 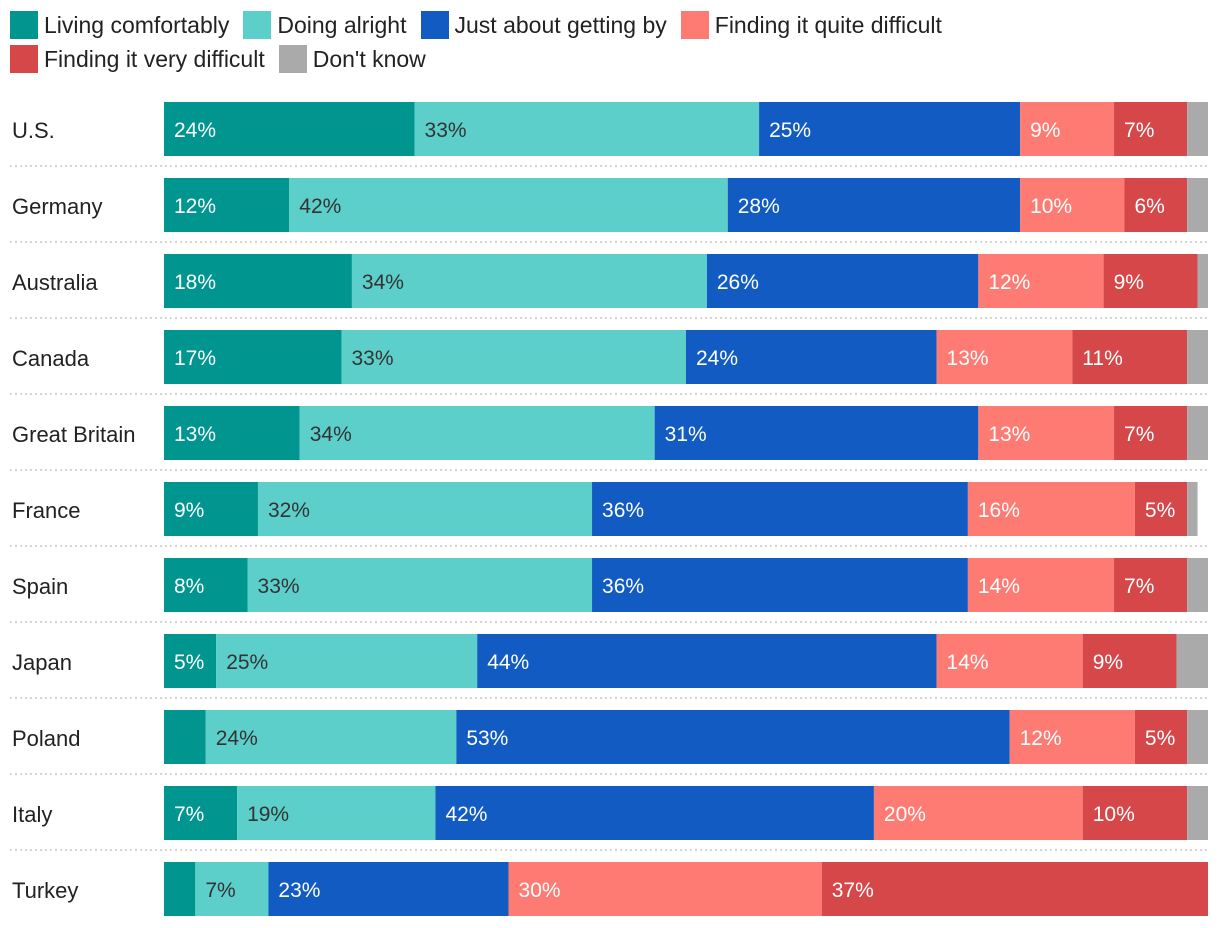 What do you see at coordinates (968, 662) in the screenshot?
I see `data-label: 14%` at bounding box center [968, 662].